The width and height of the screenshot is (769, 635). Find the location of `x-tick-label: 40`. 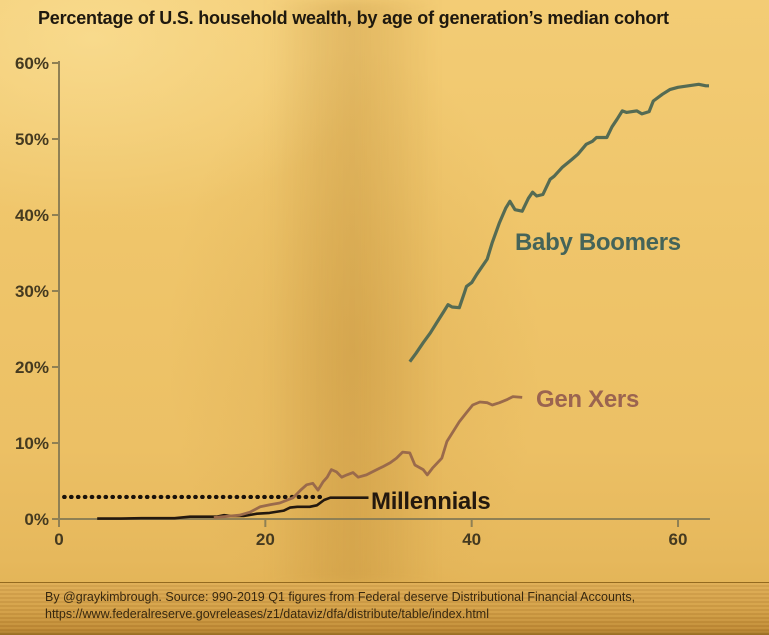

x-tick-label: 40 is located at coordinates (471, 539).